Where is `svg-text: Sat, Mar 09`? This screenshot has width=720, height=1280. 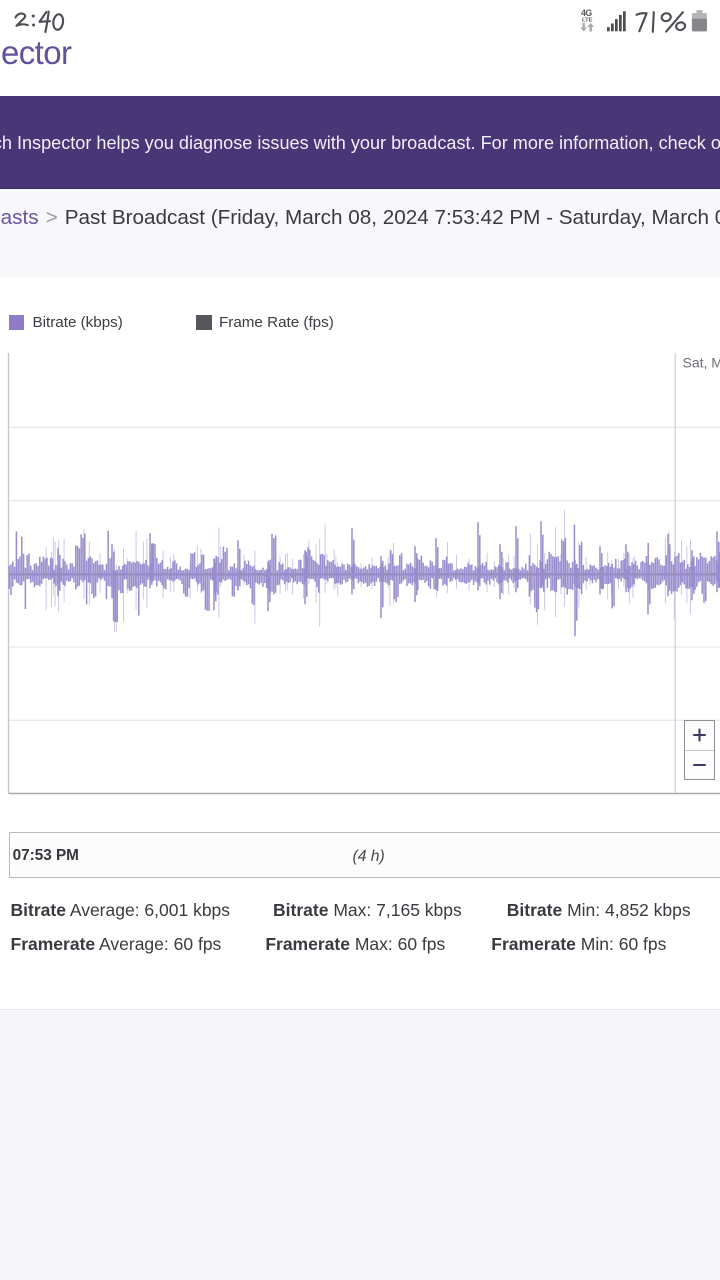 svg-text: Sat, Mar 09 is located at coordinates (701, 363).